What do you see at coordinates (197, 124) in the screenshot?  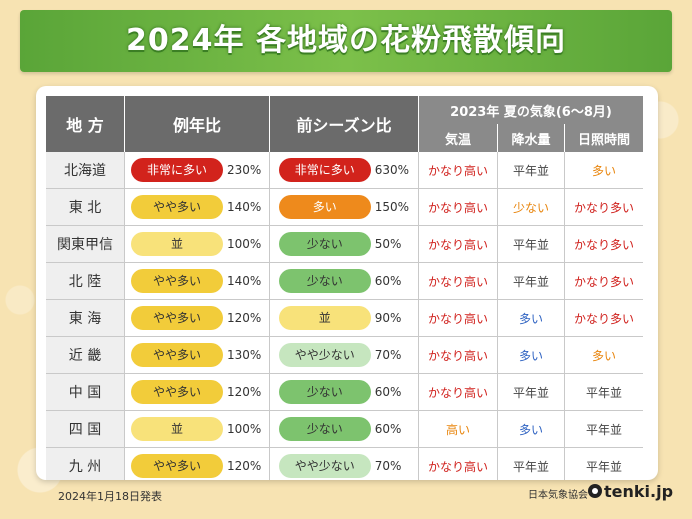 I see `header-yearly: 例年比` at bounding box center [197, 124].